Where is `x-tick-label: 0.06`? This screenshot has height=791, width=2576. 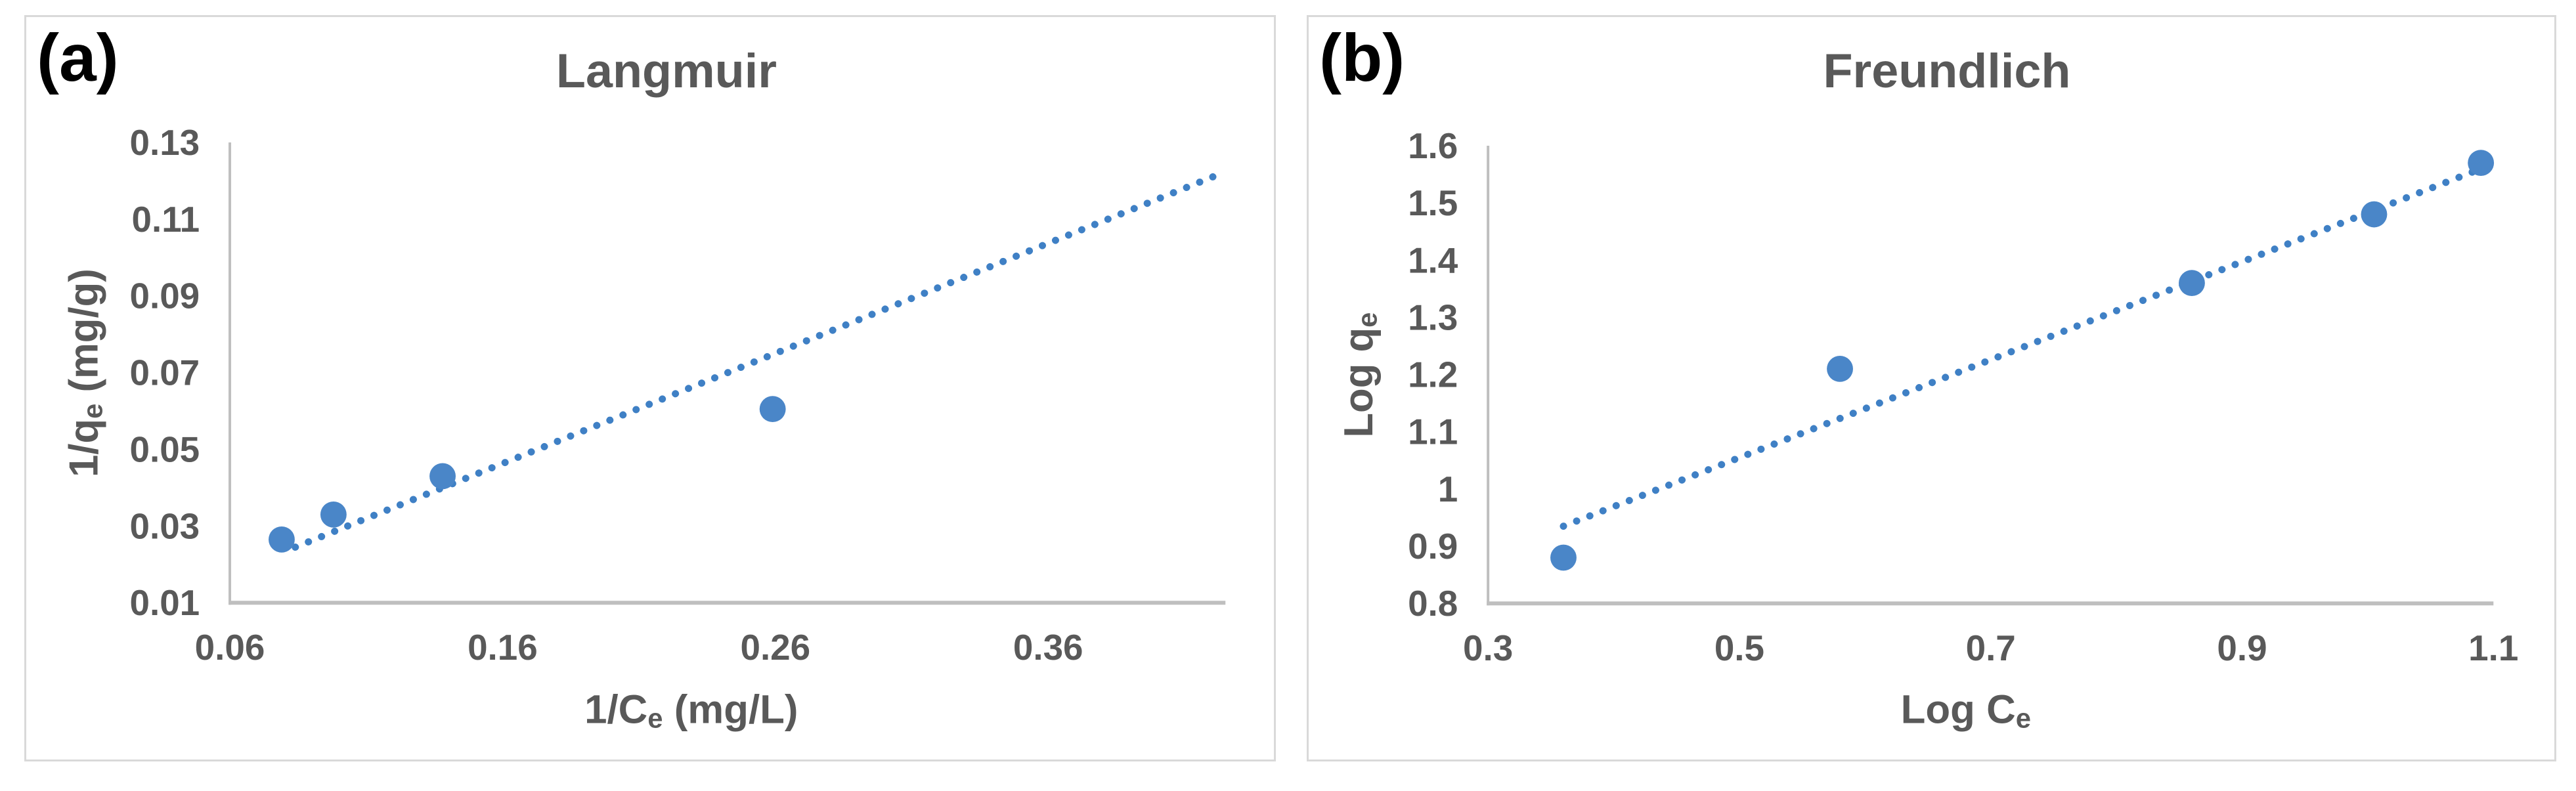 x-tick-label: 0.06 is located at coordinates (230, 648).